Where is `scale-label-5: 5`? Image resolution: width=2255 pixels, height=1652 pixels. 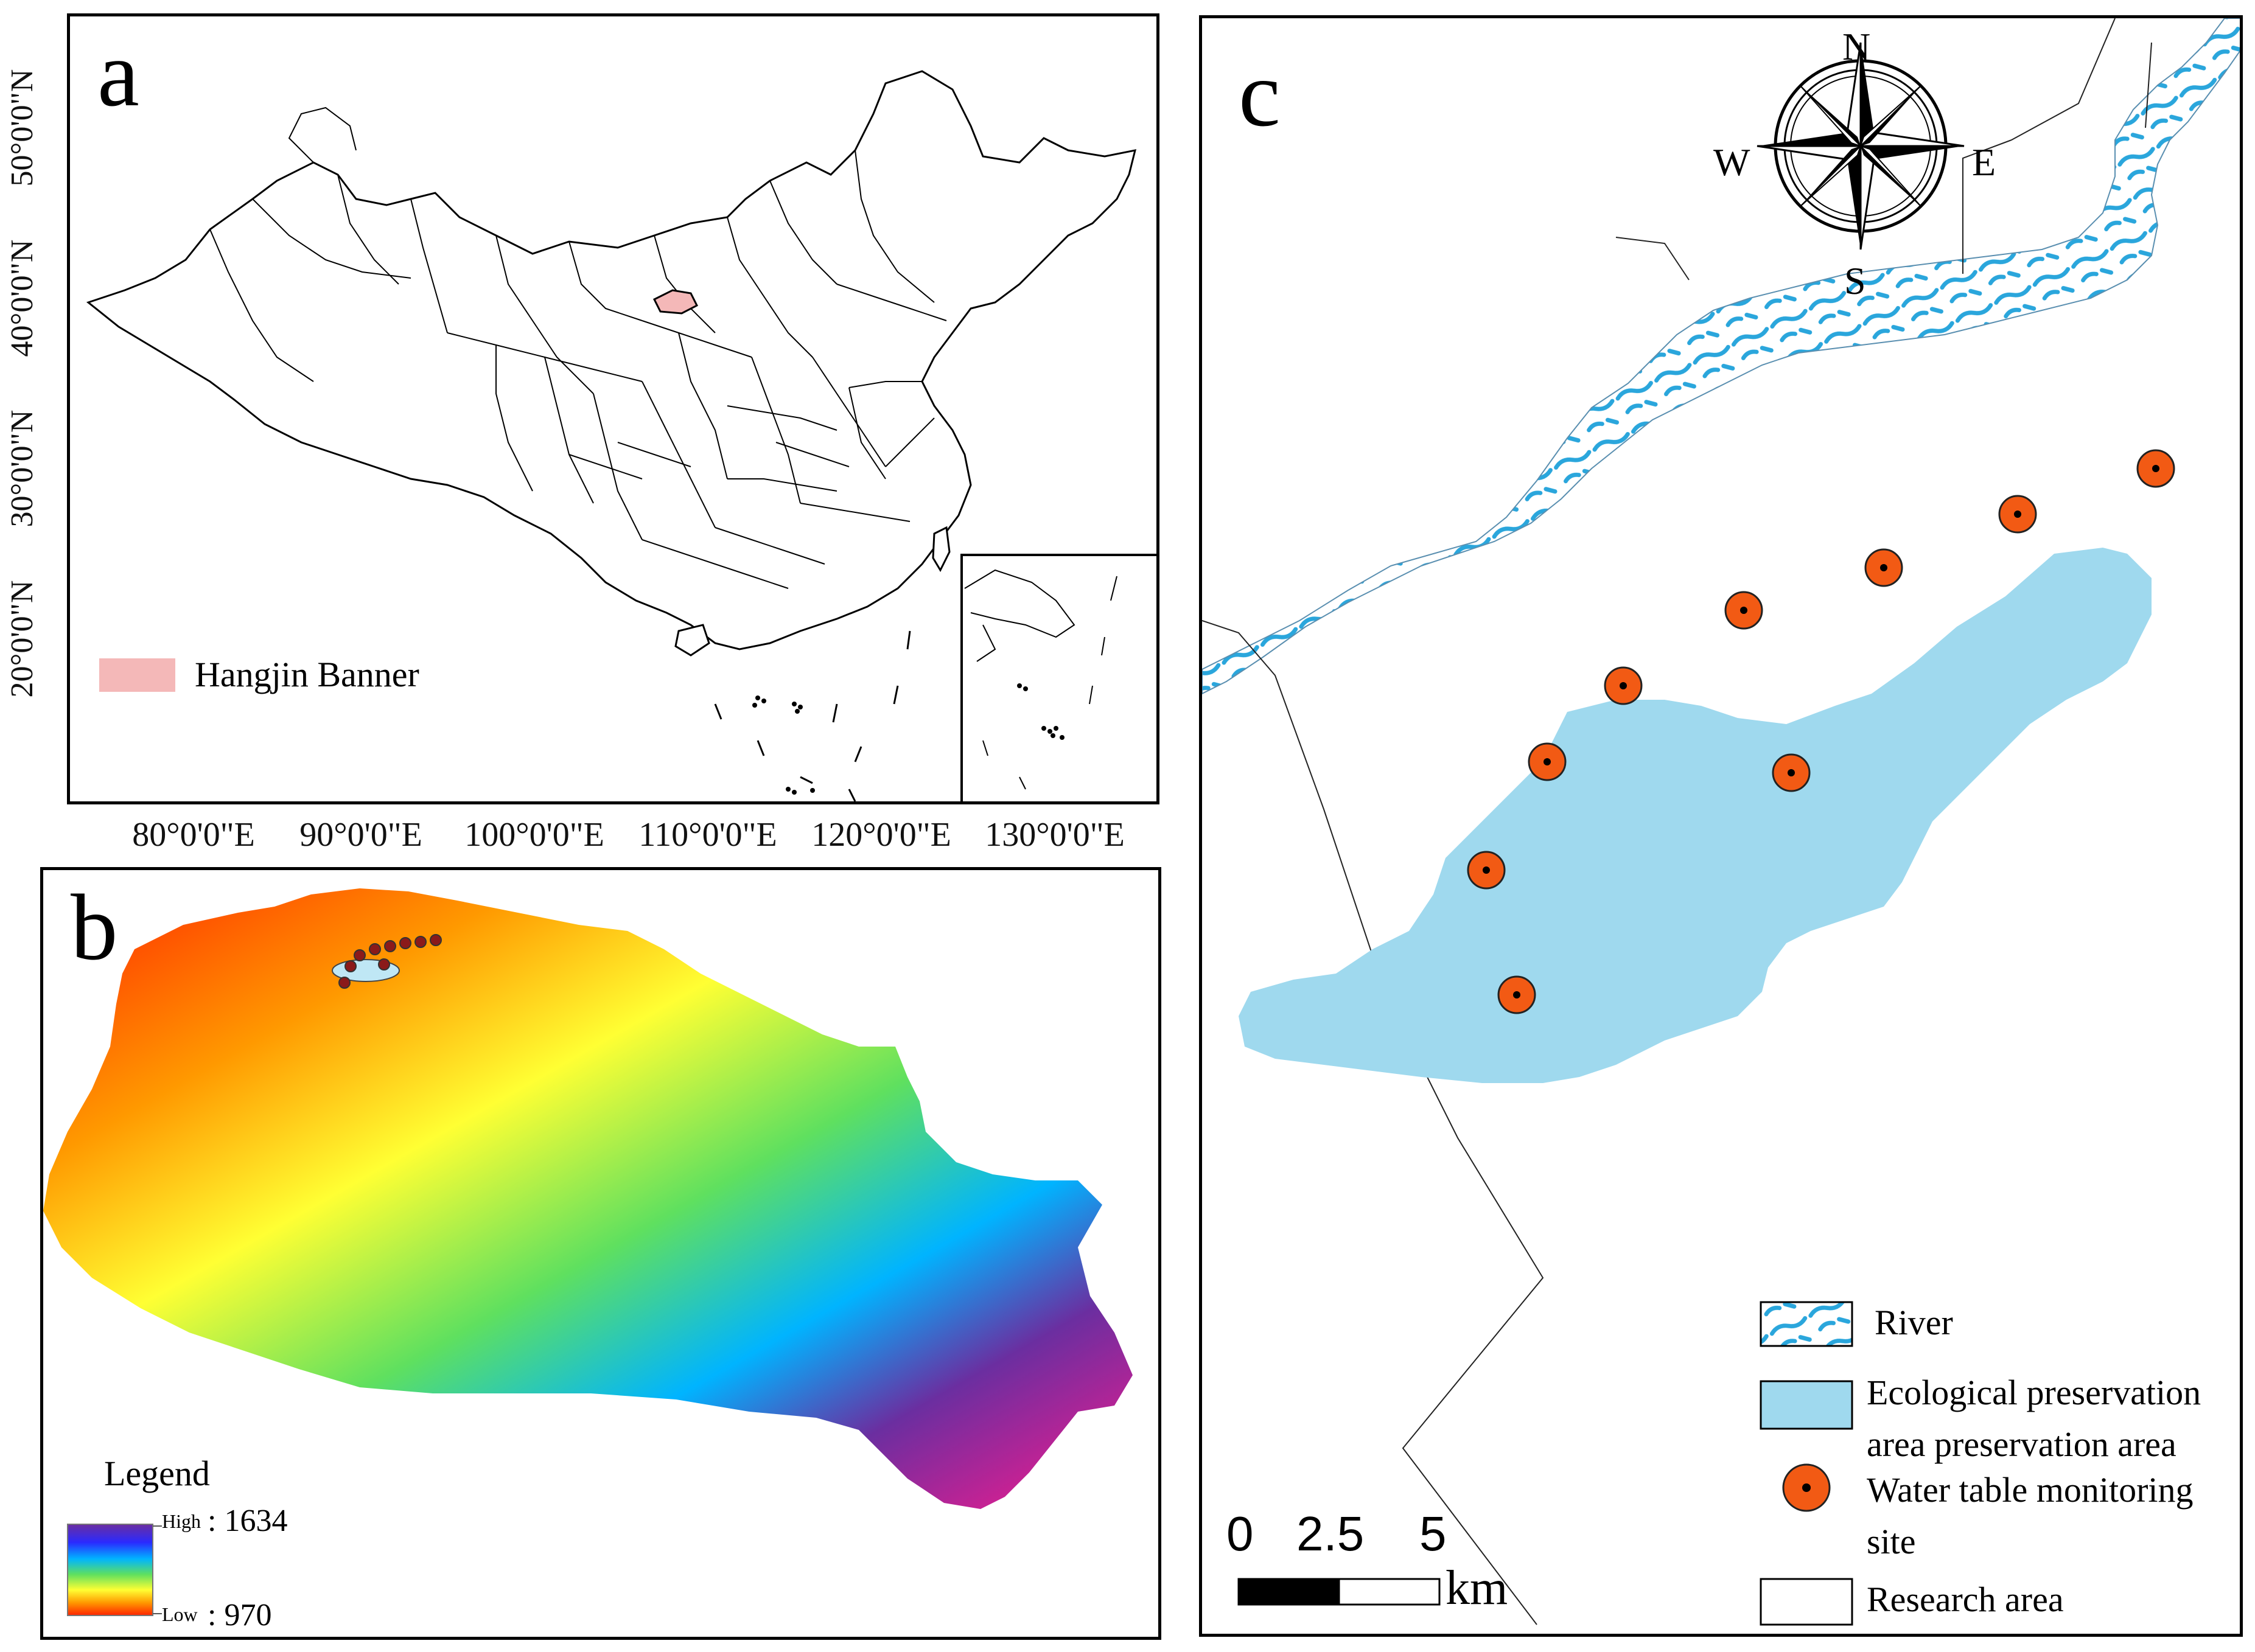
scale-label-5: 5 is located at coordinates (1433, 1534).